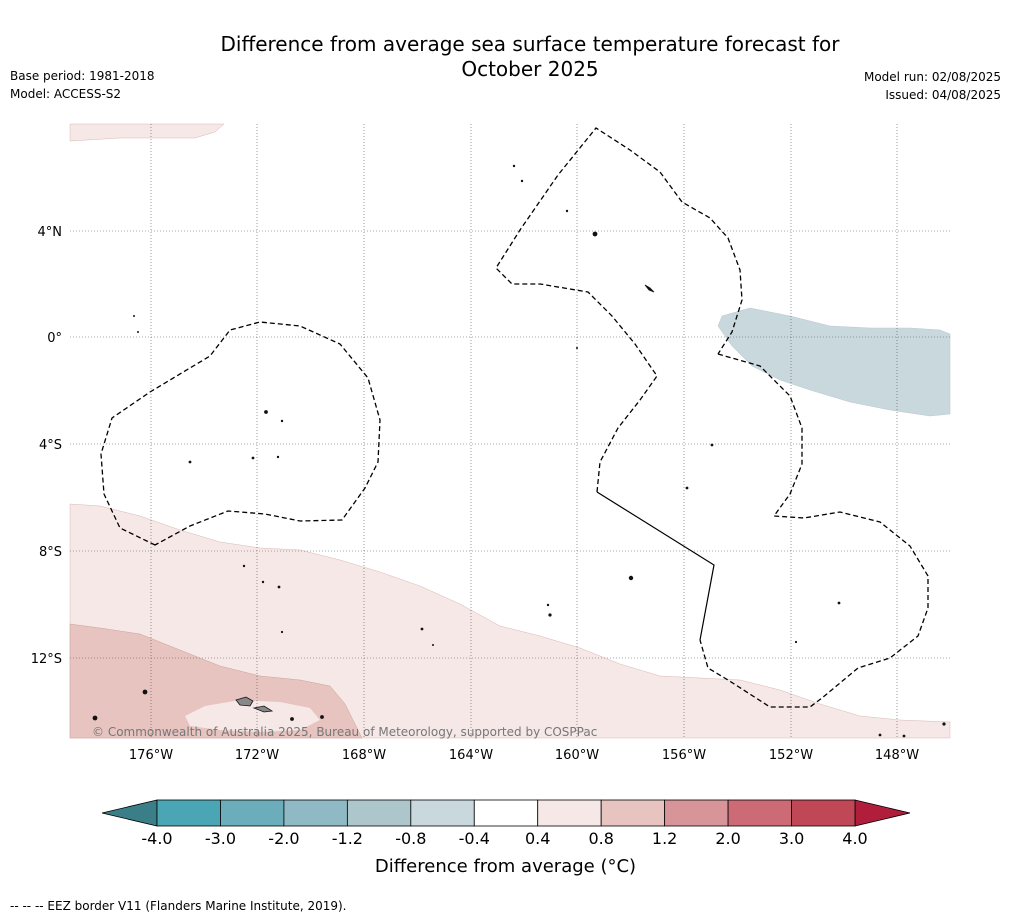 This screenshot has width=1011, height=919. What do you see at coordinates (727, 838) in the screenshot?
I see `colorbar-tick-label: 2.0` at bounding box center [727, 838].